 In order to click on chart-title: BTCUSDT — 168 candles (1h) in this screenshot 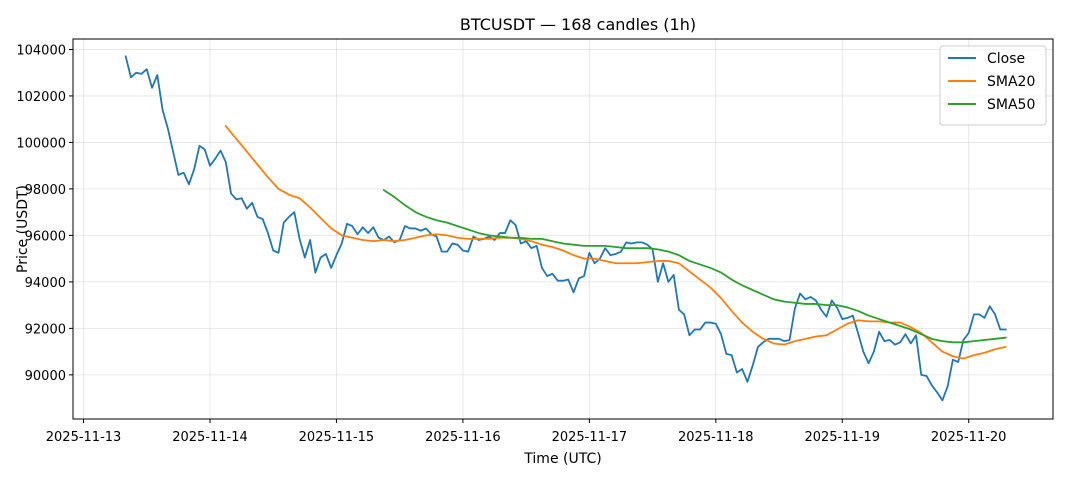, I will do `click(578, 24)`.